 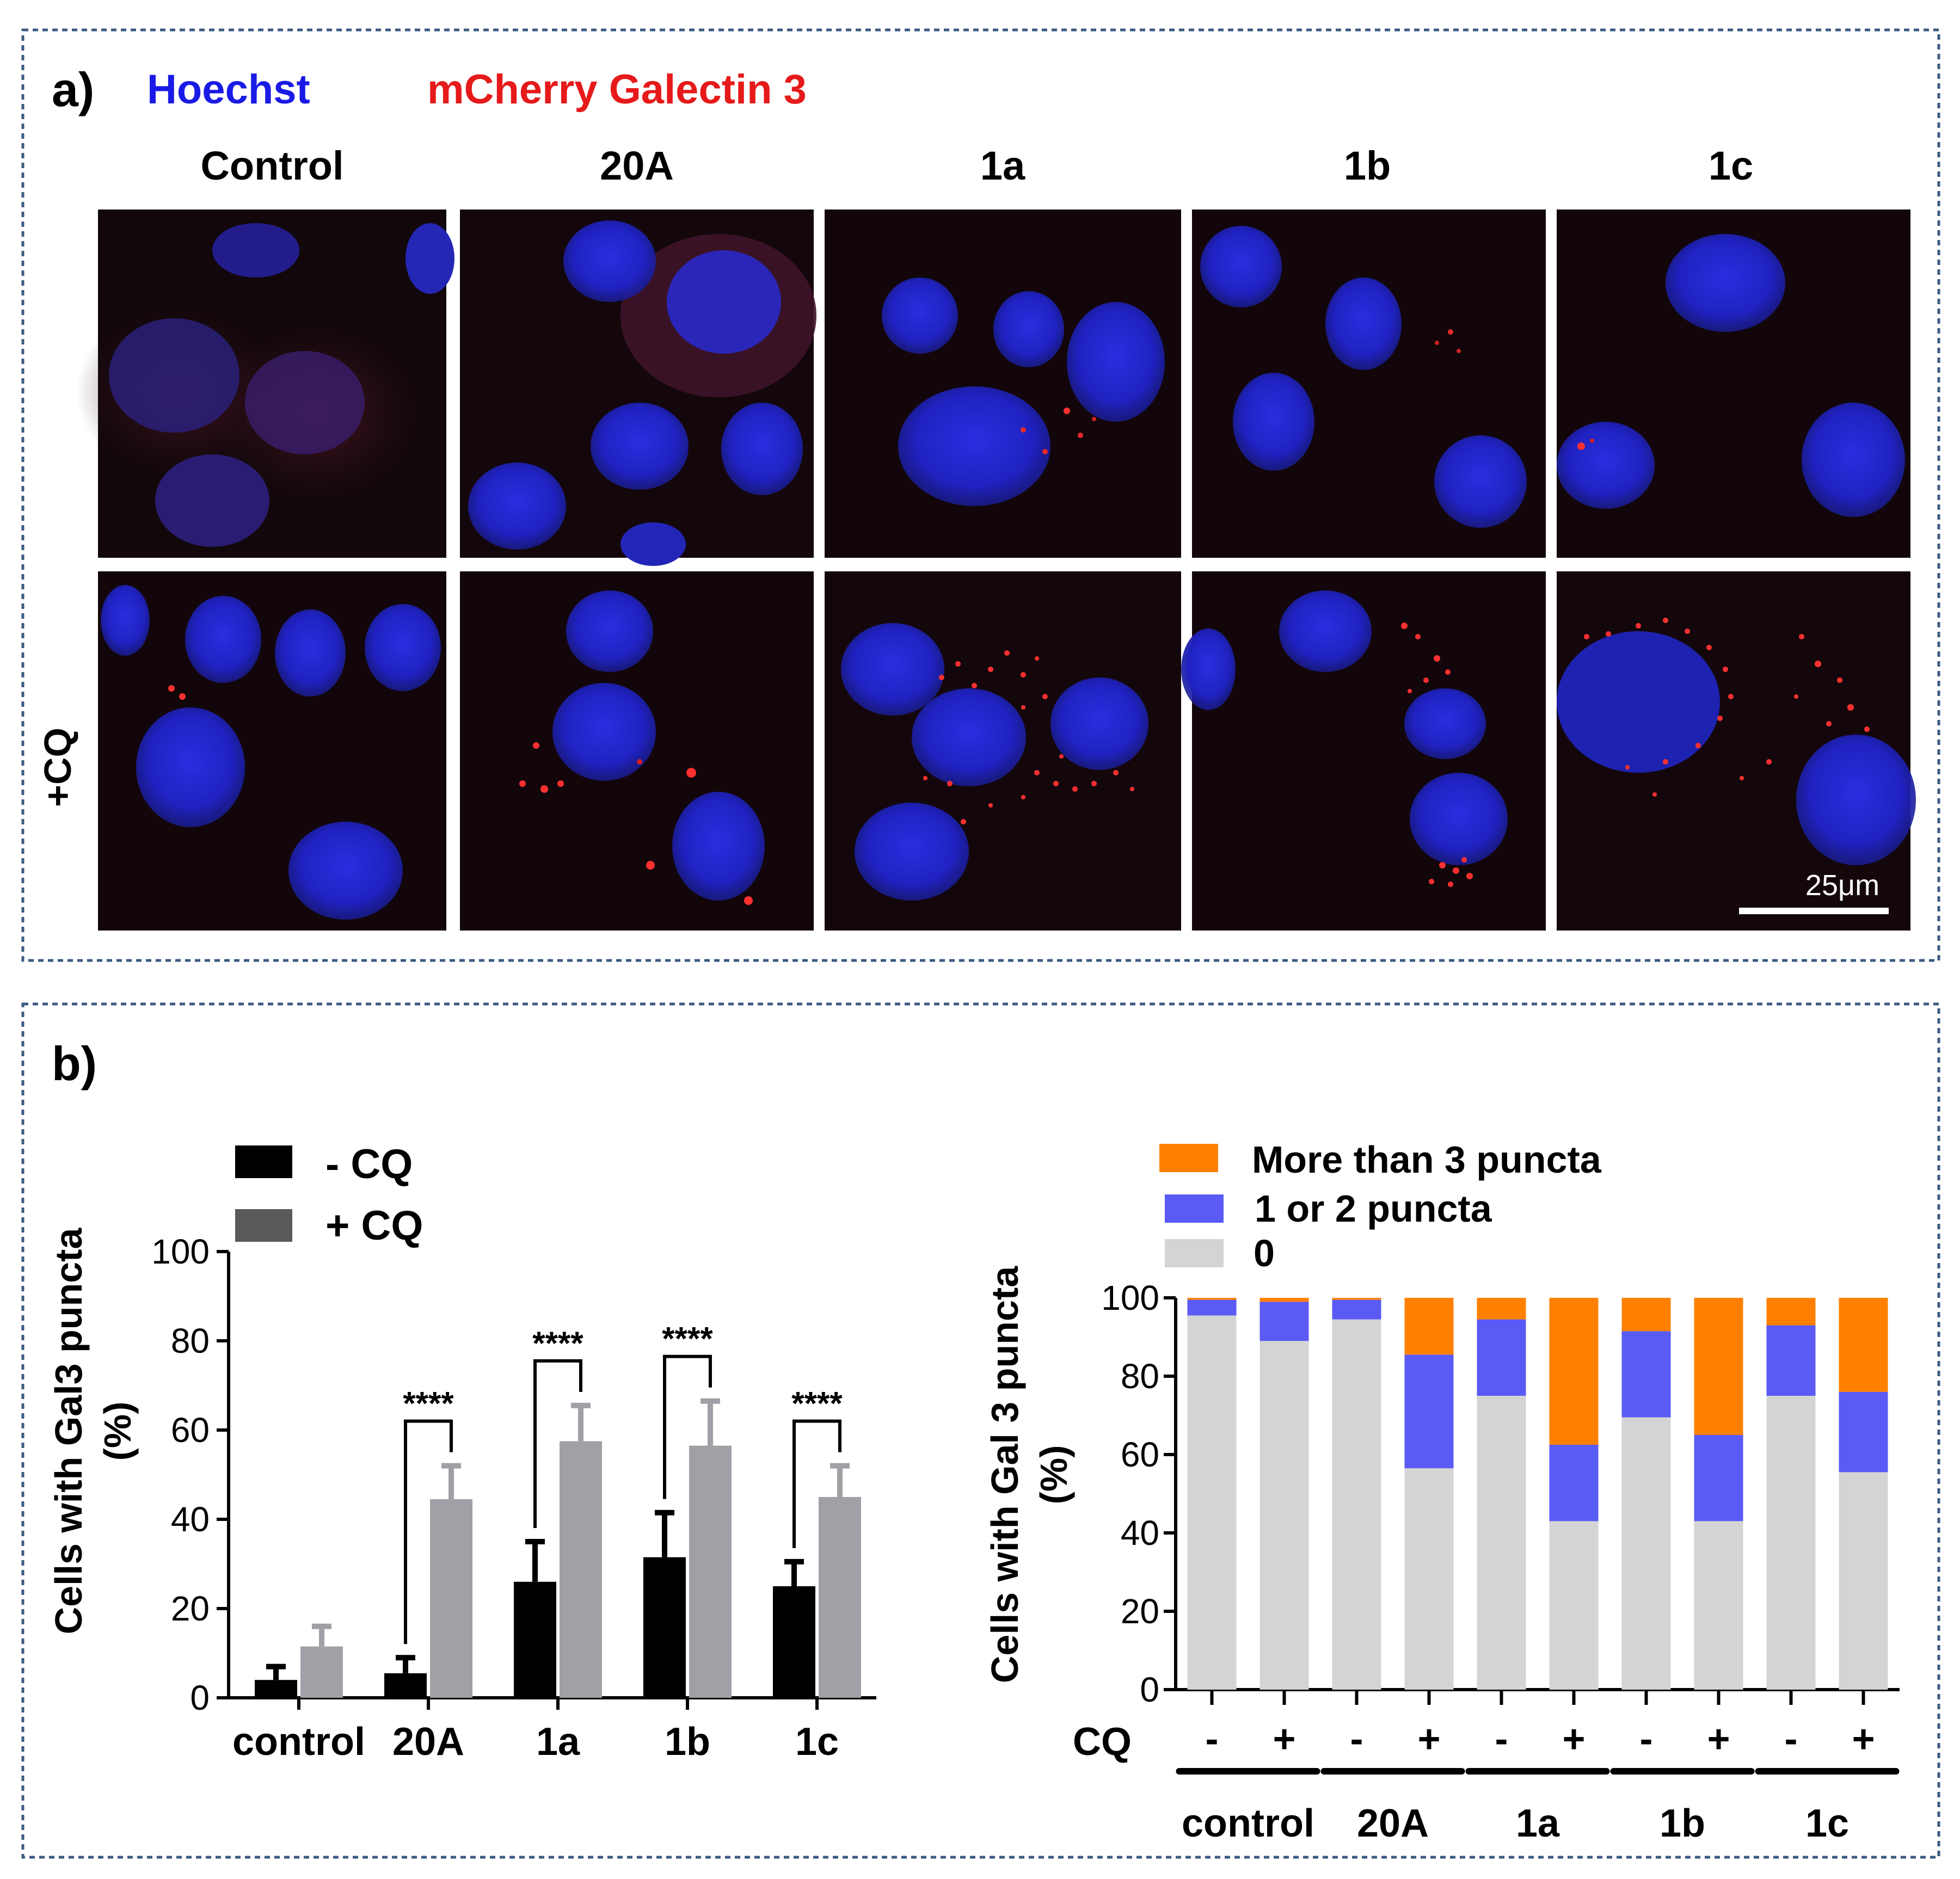 I want to click on chart2-y-tick-label: 0, so click(x=1149, y=1689).